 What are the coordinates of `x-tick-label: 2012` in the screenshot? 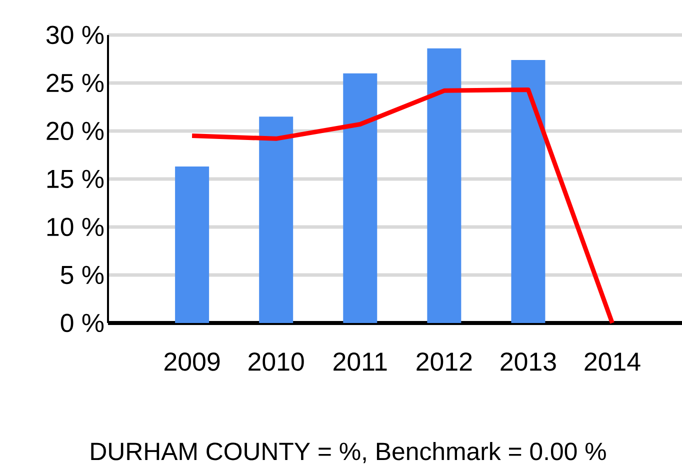 It's located at (444, 361).